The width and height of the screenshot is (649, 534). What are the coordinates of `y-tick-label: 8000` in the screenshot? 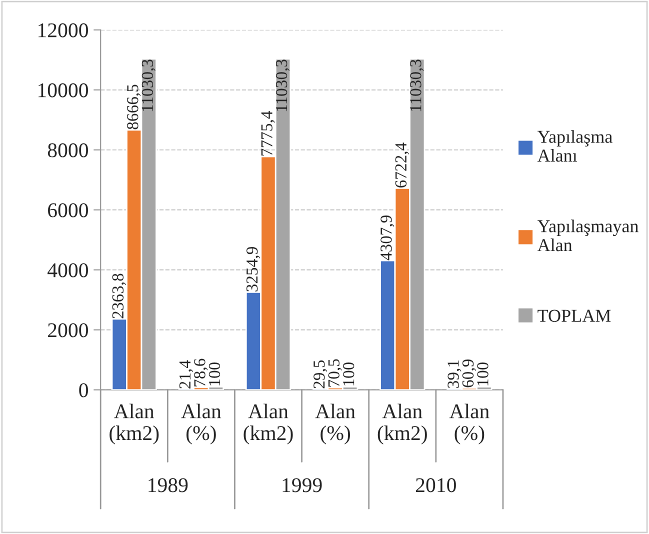 It's located at (68, 150).